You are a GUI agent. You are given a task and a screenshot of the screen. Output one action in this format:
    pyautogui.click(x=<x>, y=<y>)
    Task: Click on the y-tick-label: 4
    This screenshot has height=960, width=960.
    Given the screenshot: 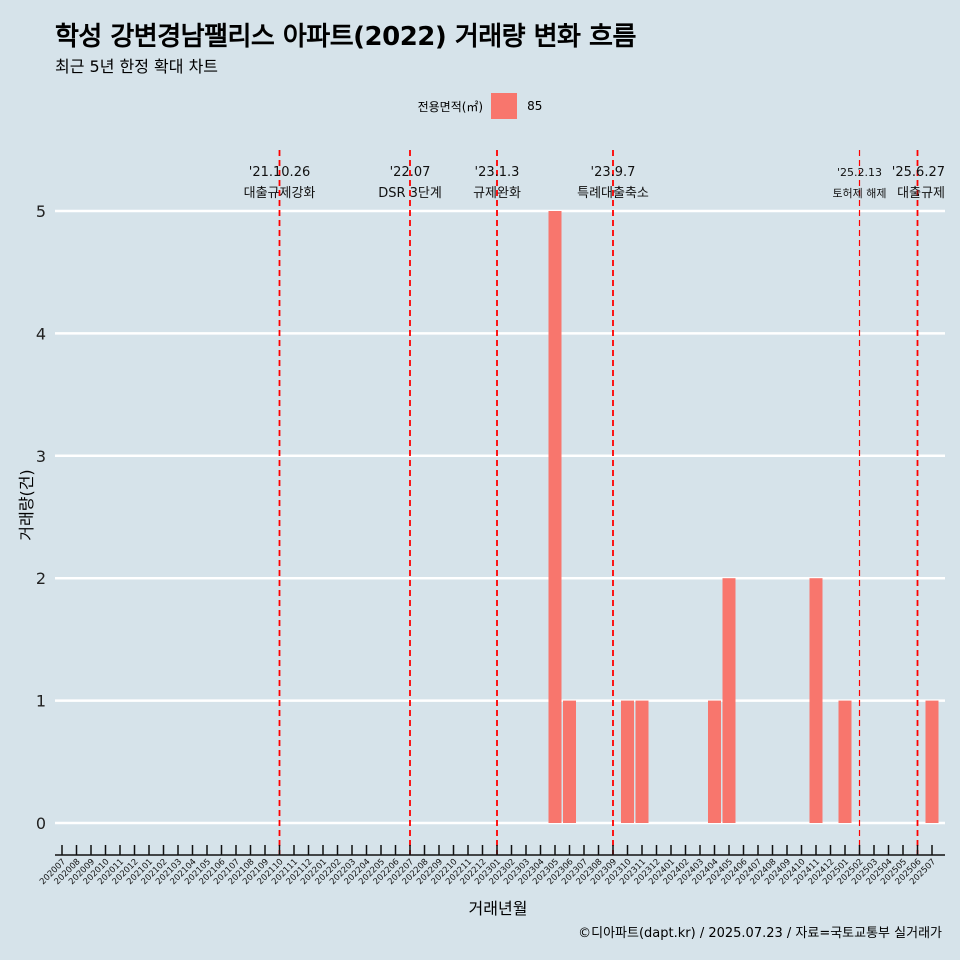 What is the action you would take?
    pyautogui.click(x=41, y=333)
    